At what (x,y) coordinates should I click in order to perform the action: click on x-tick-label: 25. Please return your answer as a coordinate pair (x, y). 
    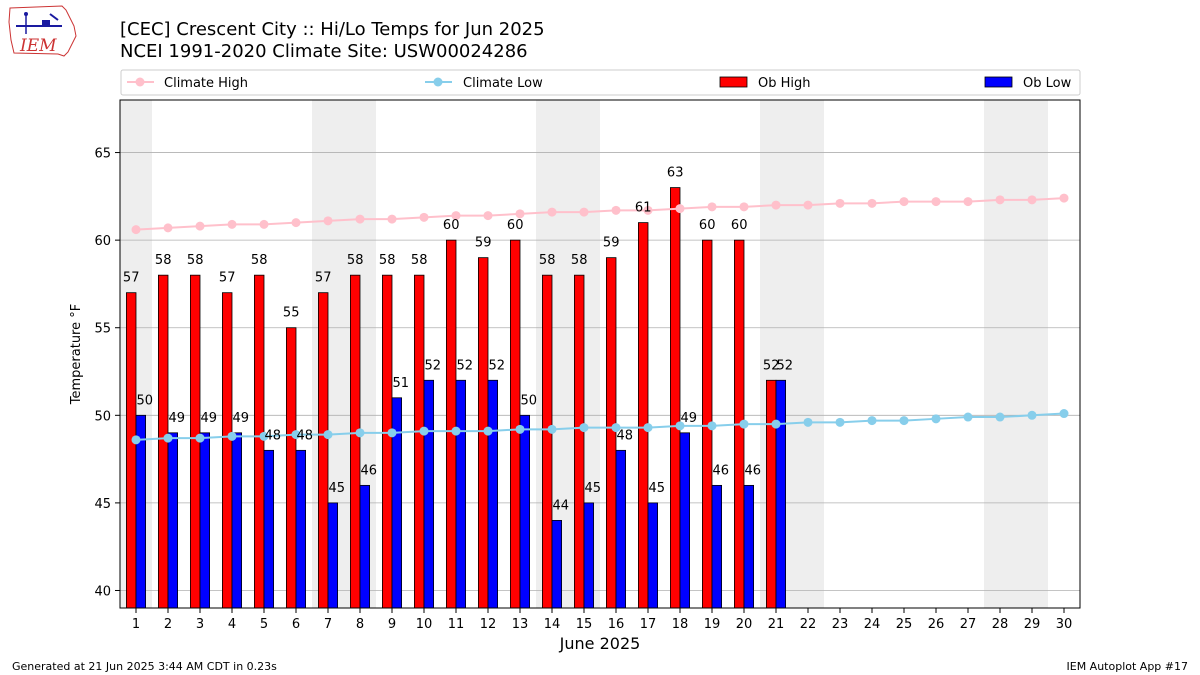
    Looking at the image, I should click on (904, 624).